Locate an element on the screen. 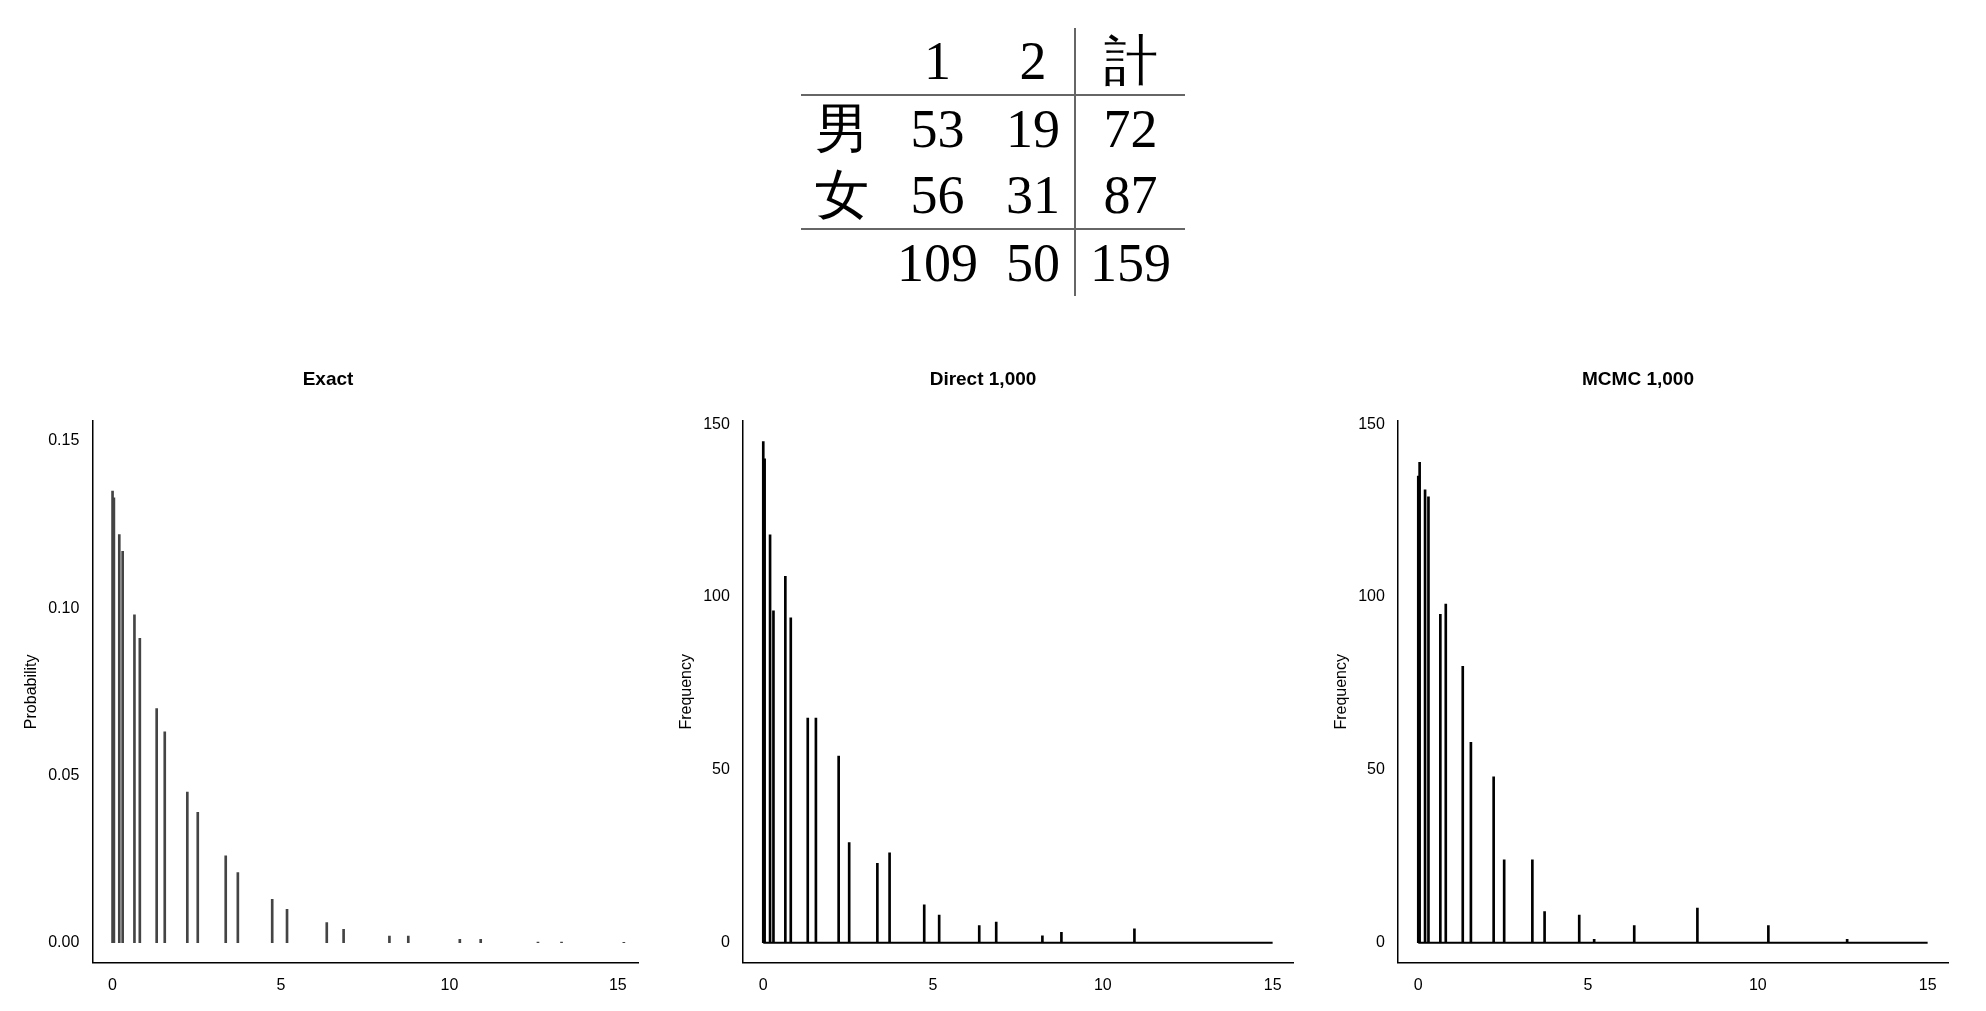 Image resolution: width=1986 pixels, height=1011 pixels. y-axis-title: Probability is located at coordinates (31, 692).